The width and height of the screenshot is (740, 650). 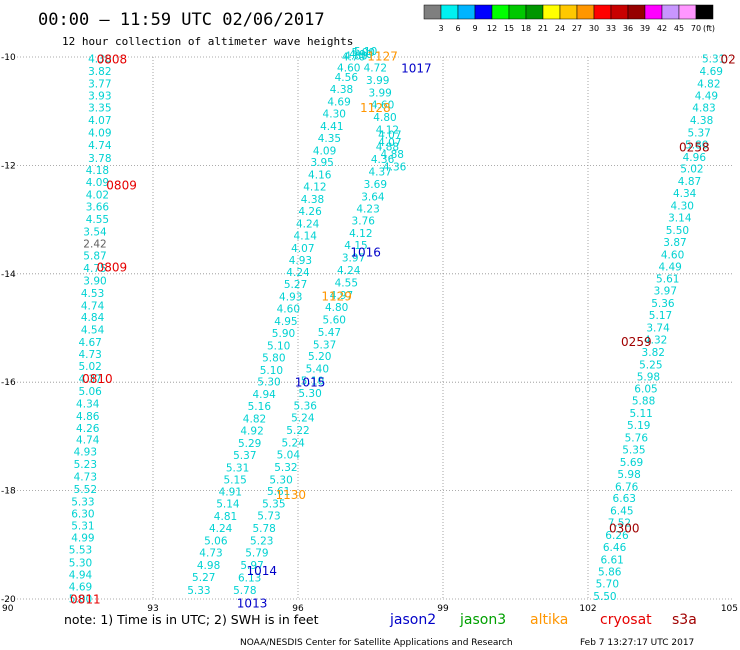 What do you see at coordinates (698, 133) in the screenshot?
I see `wave-height-value: 5.37` at bounding box center [698, 133].